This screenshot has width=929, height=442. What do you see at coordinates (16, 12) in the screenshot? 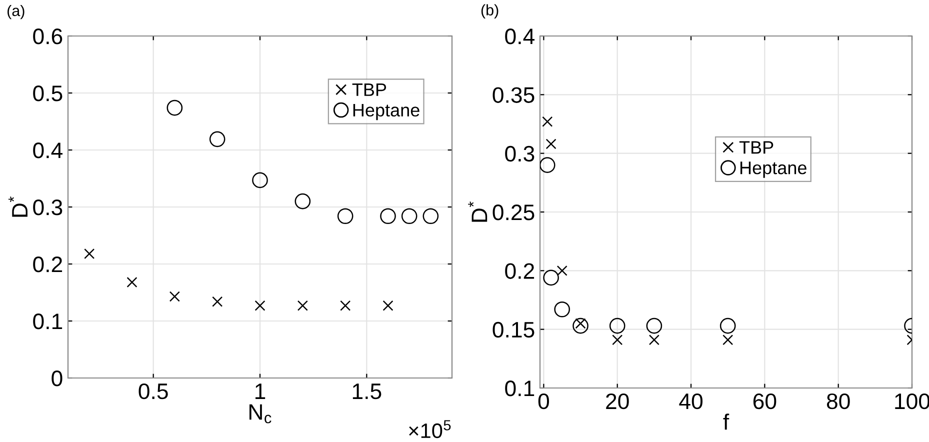
I see `text: (a)` at bounding box center [16, 12].